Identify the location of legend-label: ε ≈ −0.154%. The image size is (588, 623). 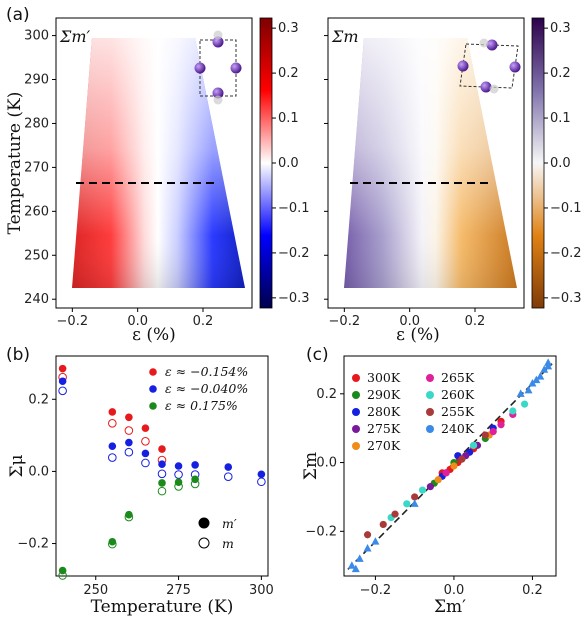
(206, 371).